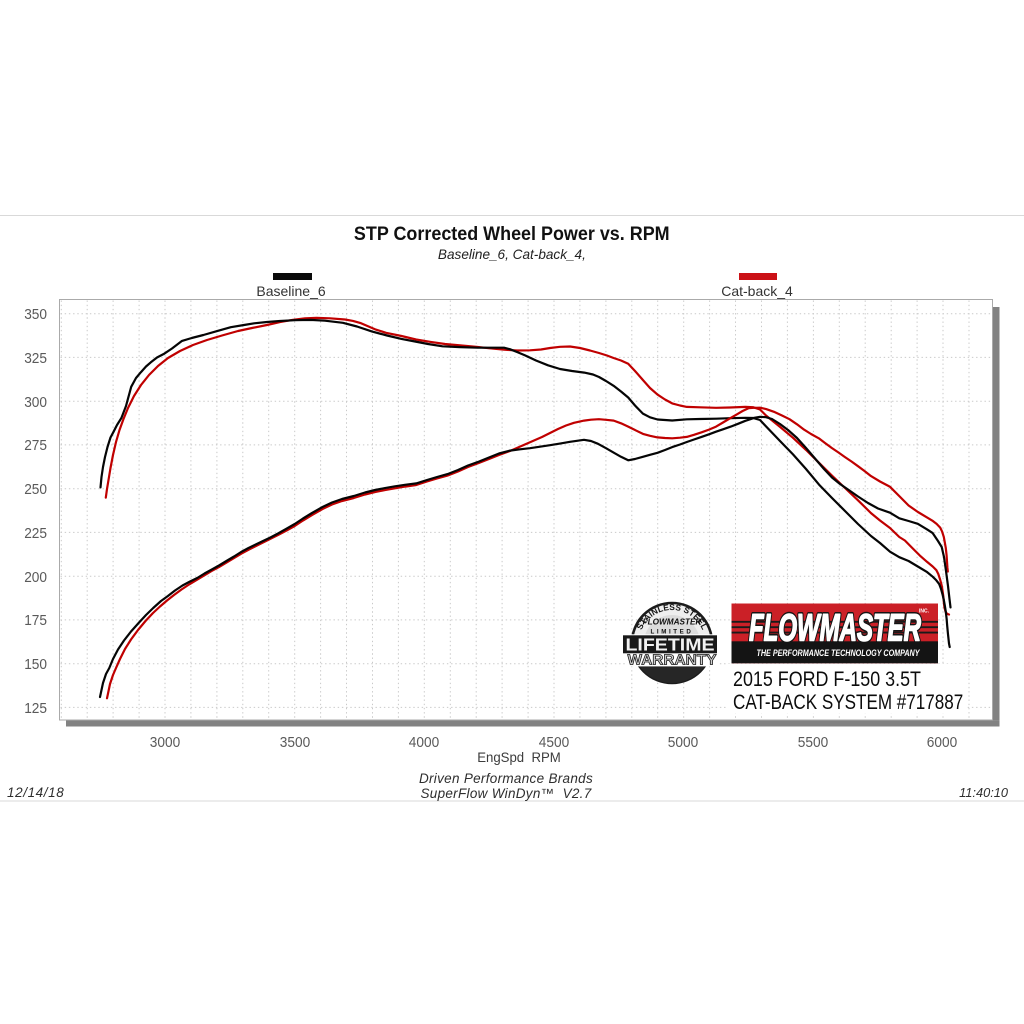 The image size is (1024, 1024). What do you see at coordinates (672, 661) in the screenshot?
I see `svg-text: WARRANTY` at bounding box center [672, 661].